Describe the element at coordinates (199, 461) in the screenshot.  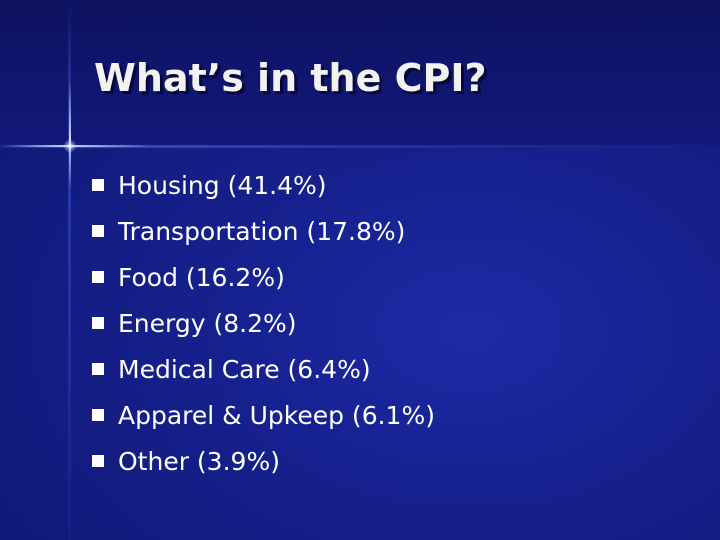
I see `list-item-label: Other (3.9%)` at that location.